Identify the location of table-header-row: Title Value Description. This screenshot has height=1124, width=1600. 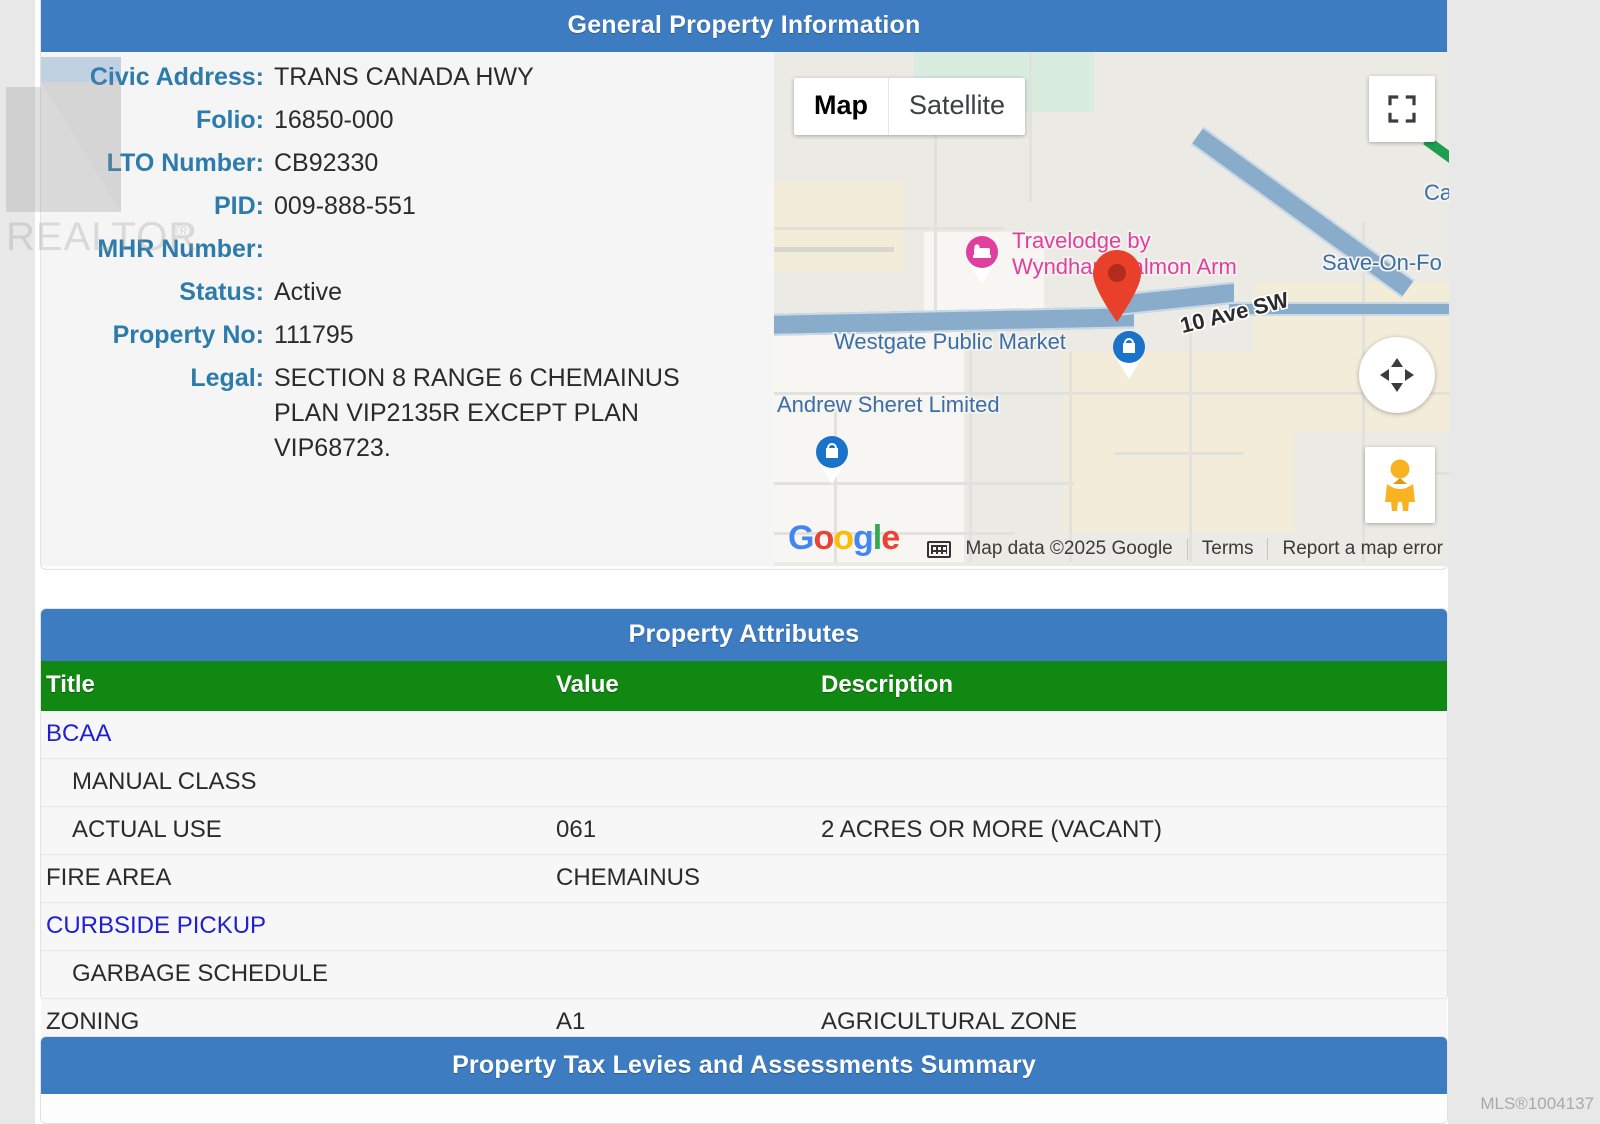
(744, 686).